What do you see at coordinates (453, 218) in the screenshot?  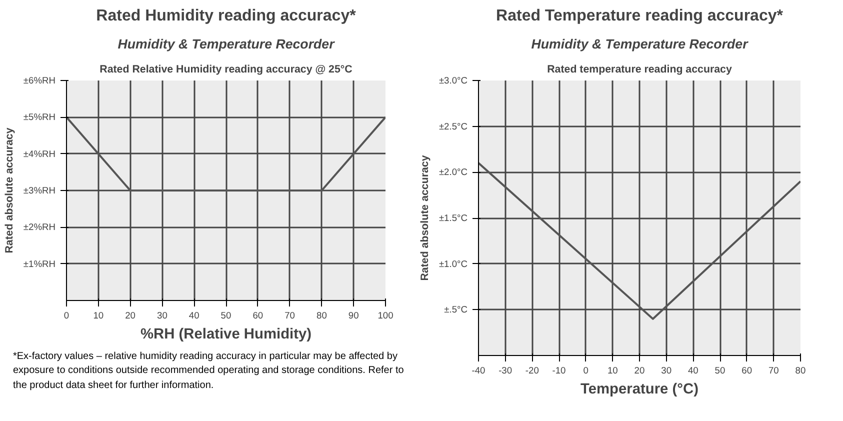 I see `y-tick-label: ±1.5°C` at bounding box center [453, 218].